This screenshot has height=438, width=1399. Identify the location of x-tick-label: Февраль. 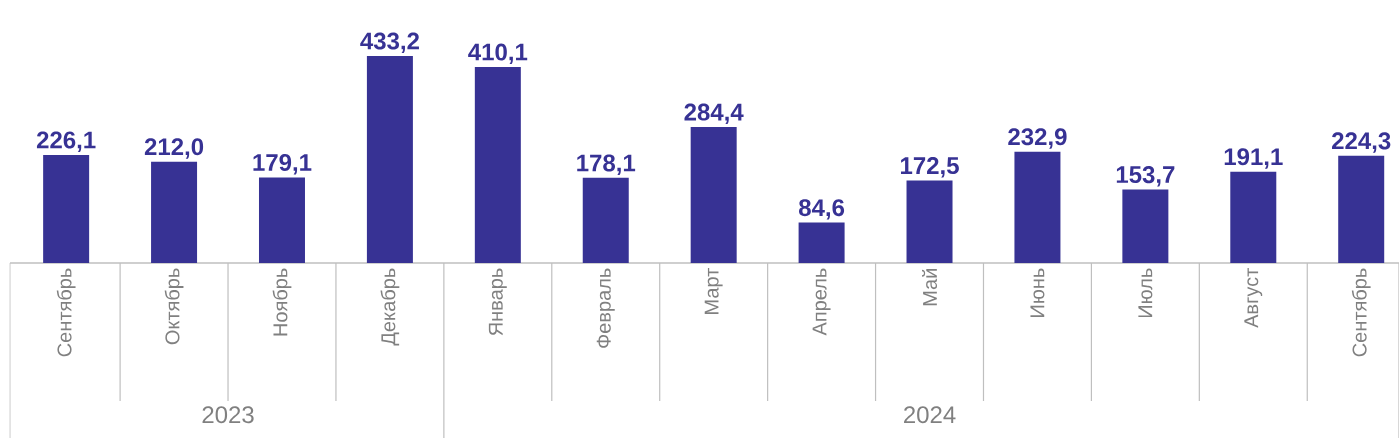
(605, 308).